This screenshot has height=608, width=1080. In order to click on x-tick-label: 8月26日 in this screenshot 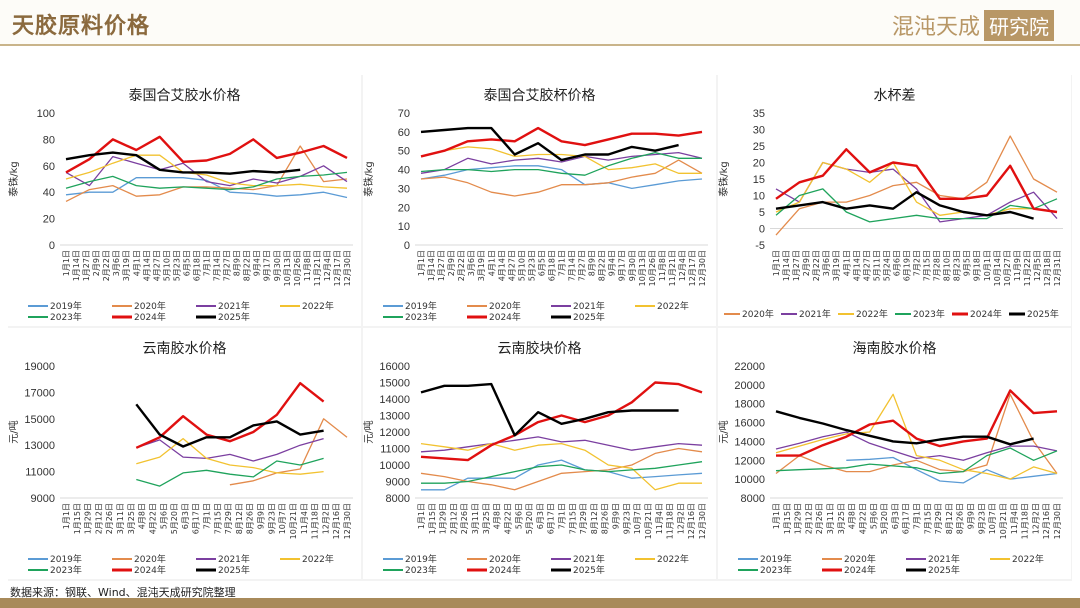, I will do `click(960, 518)`.